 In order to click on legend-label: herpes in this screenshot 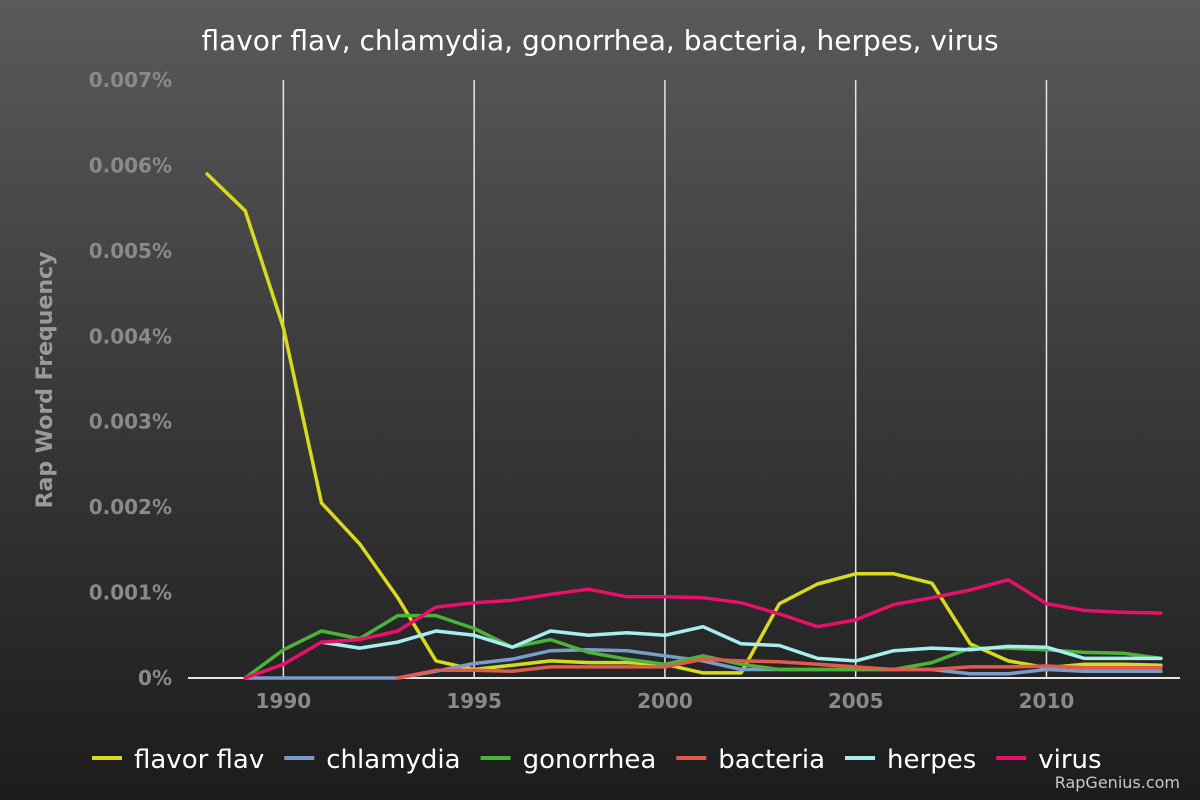, I will do `click(931, 760)`.